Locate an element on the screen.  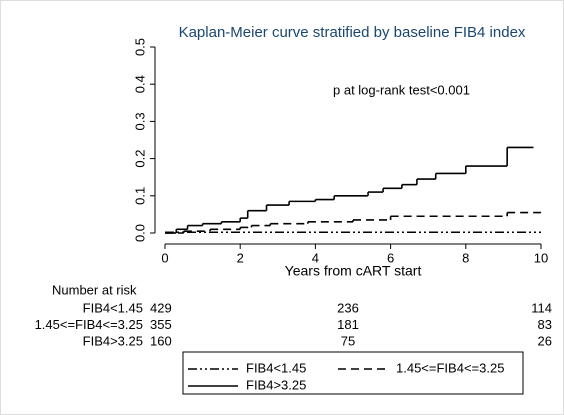
annotation: p at log-rank test<0.001 is located at coordinates (401, 89).